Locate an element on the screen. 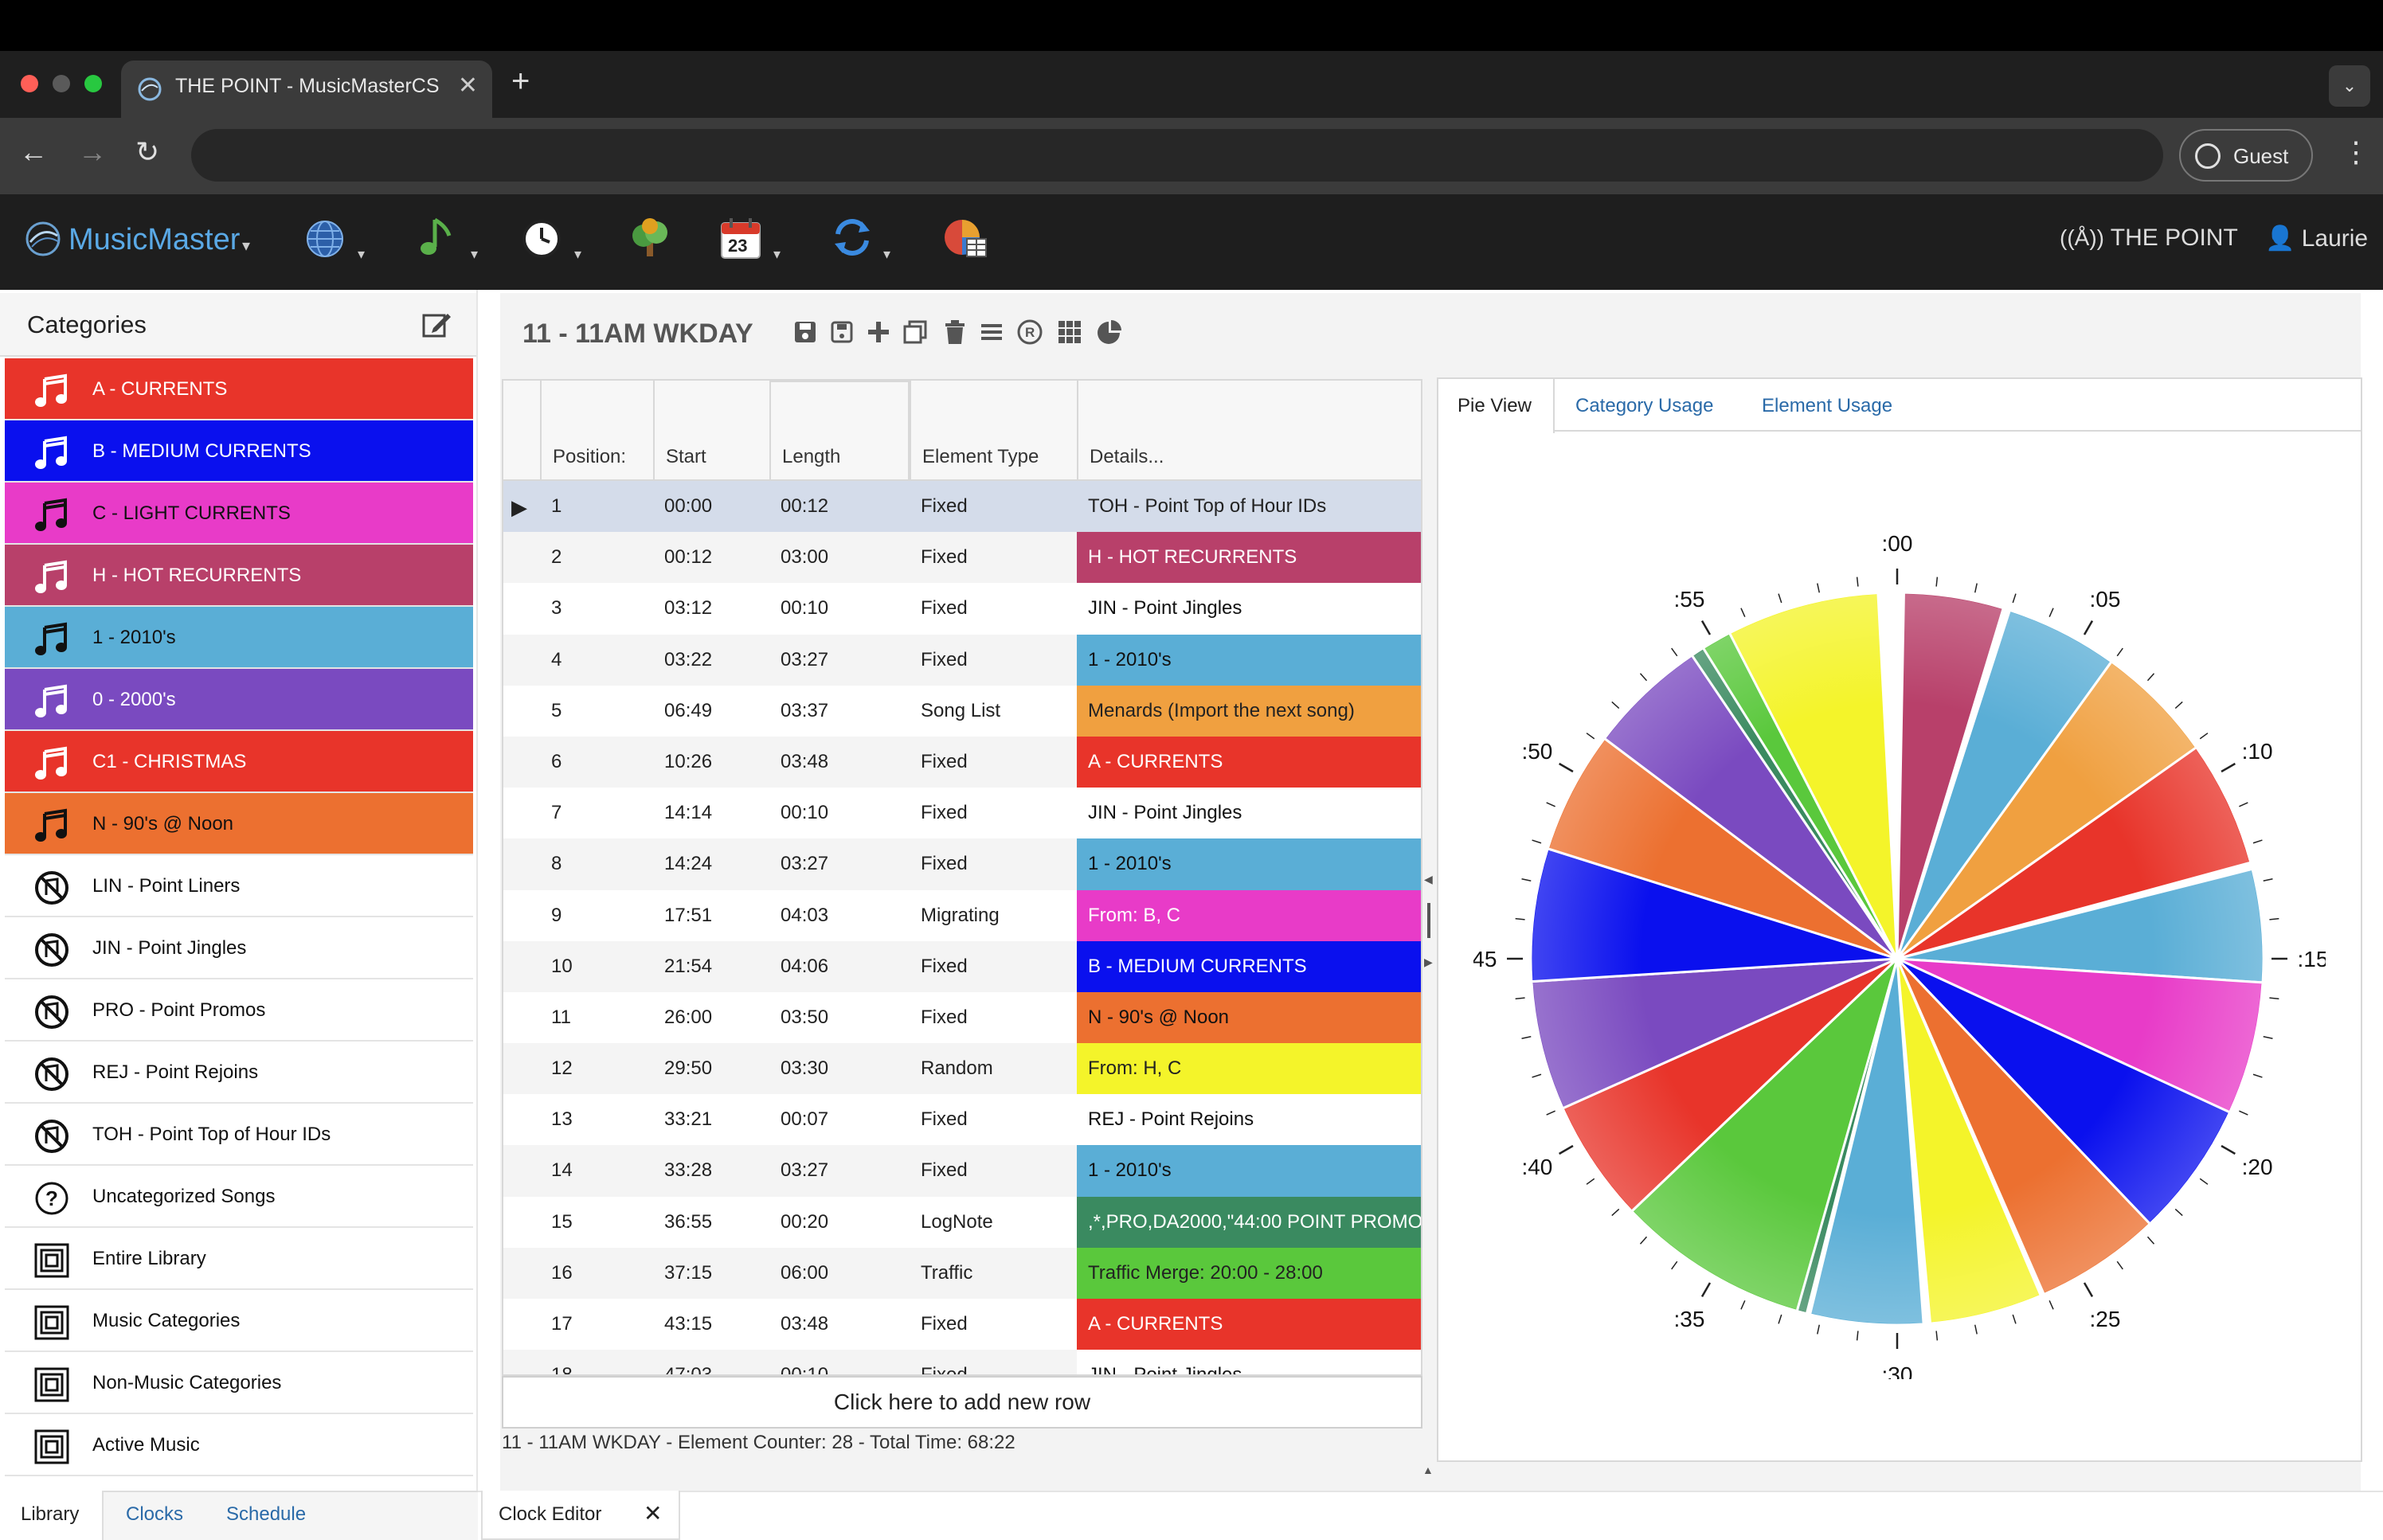  pie-view-icon is located at coordinates (1109, 332).